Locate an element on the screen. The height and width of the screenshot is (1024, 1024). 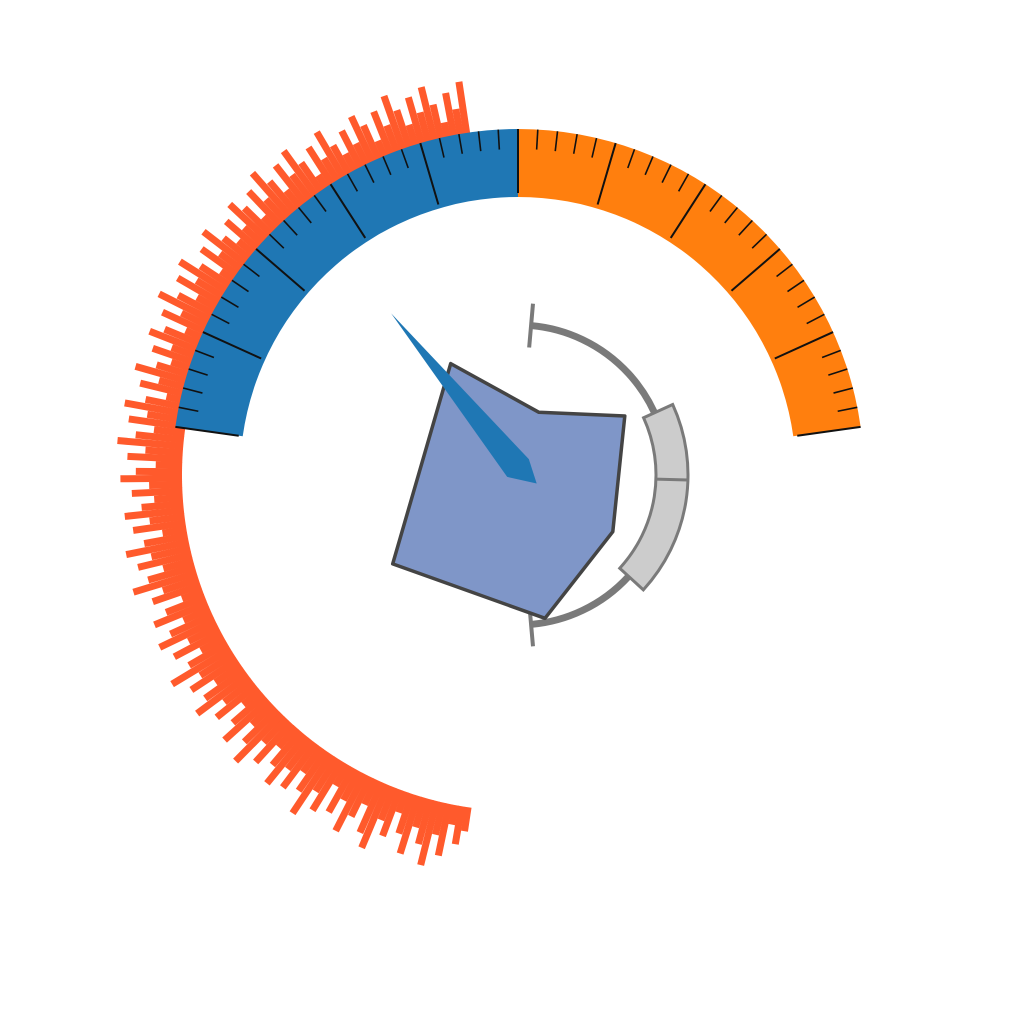
gauge-needle is located at coordinates (464, 398).